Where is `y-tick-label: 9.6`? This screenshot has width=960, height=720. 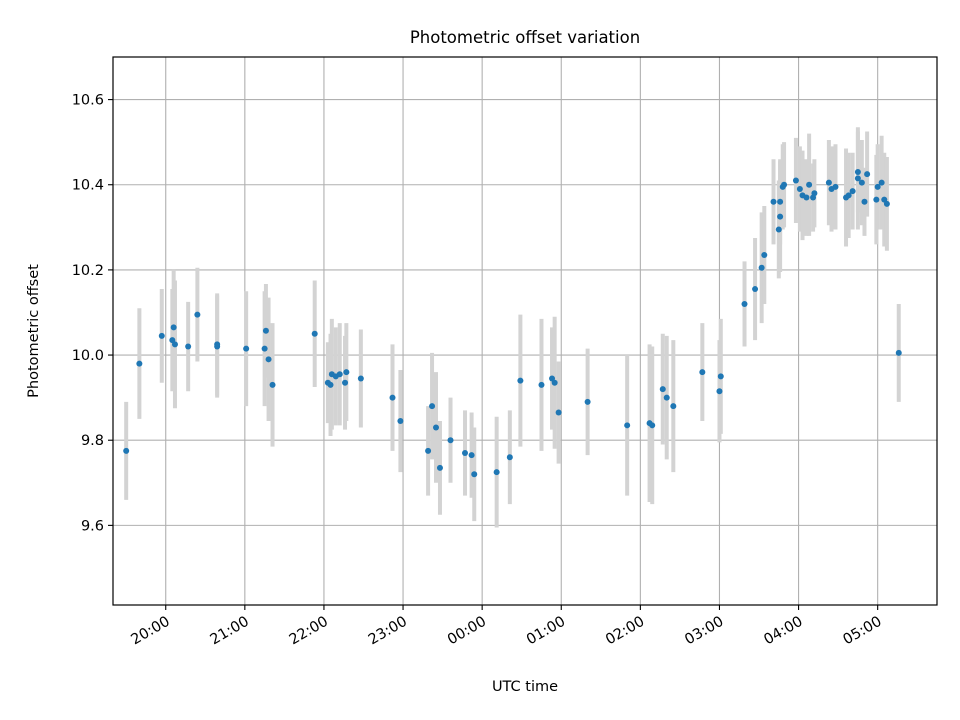
y-tick-label: 9.6 is located at coordinates (92, 526).